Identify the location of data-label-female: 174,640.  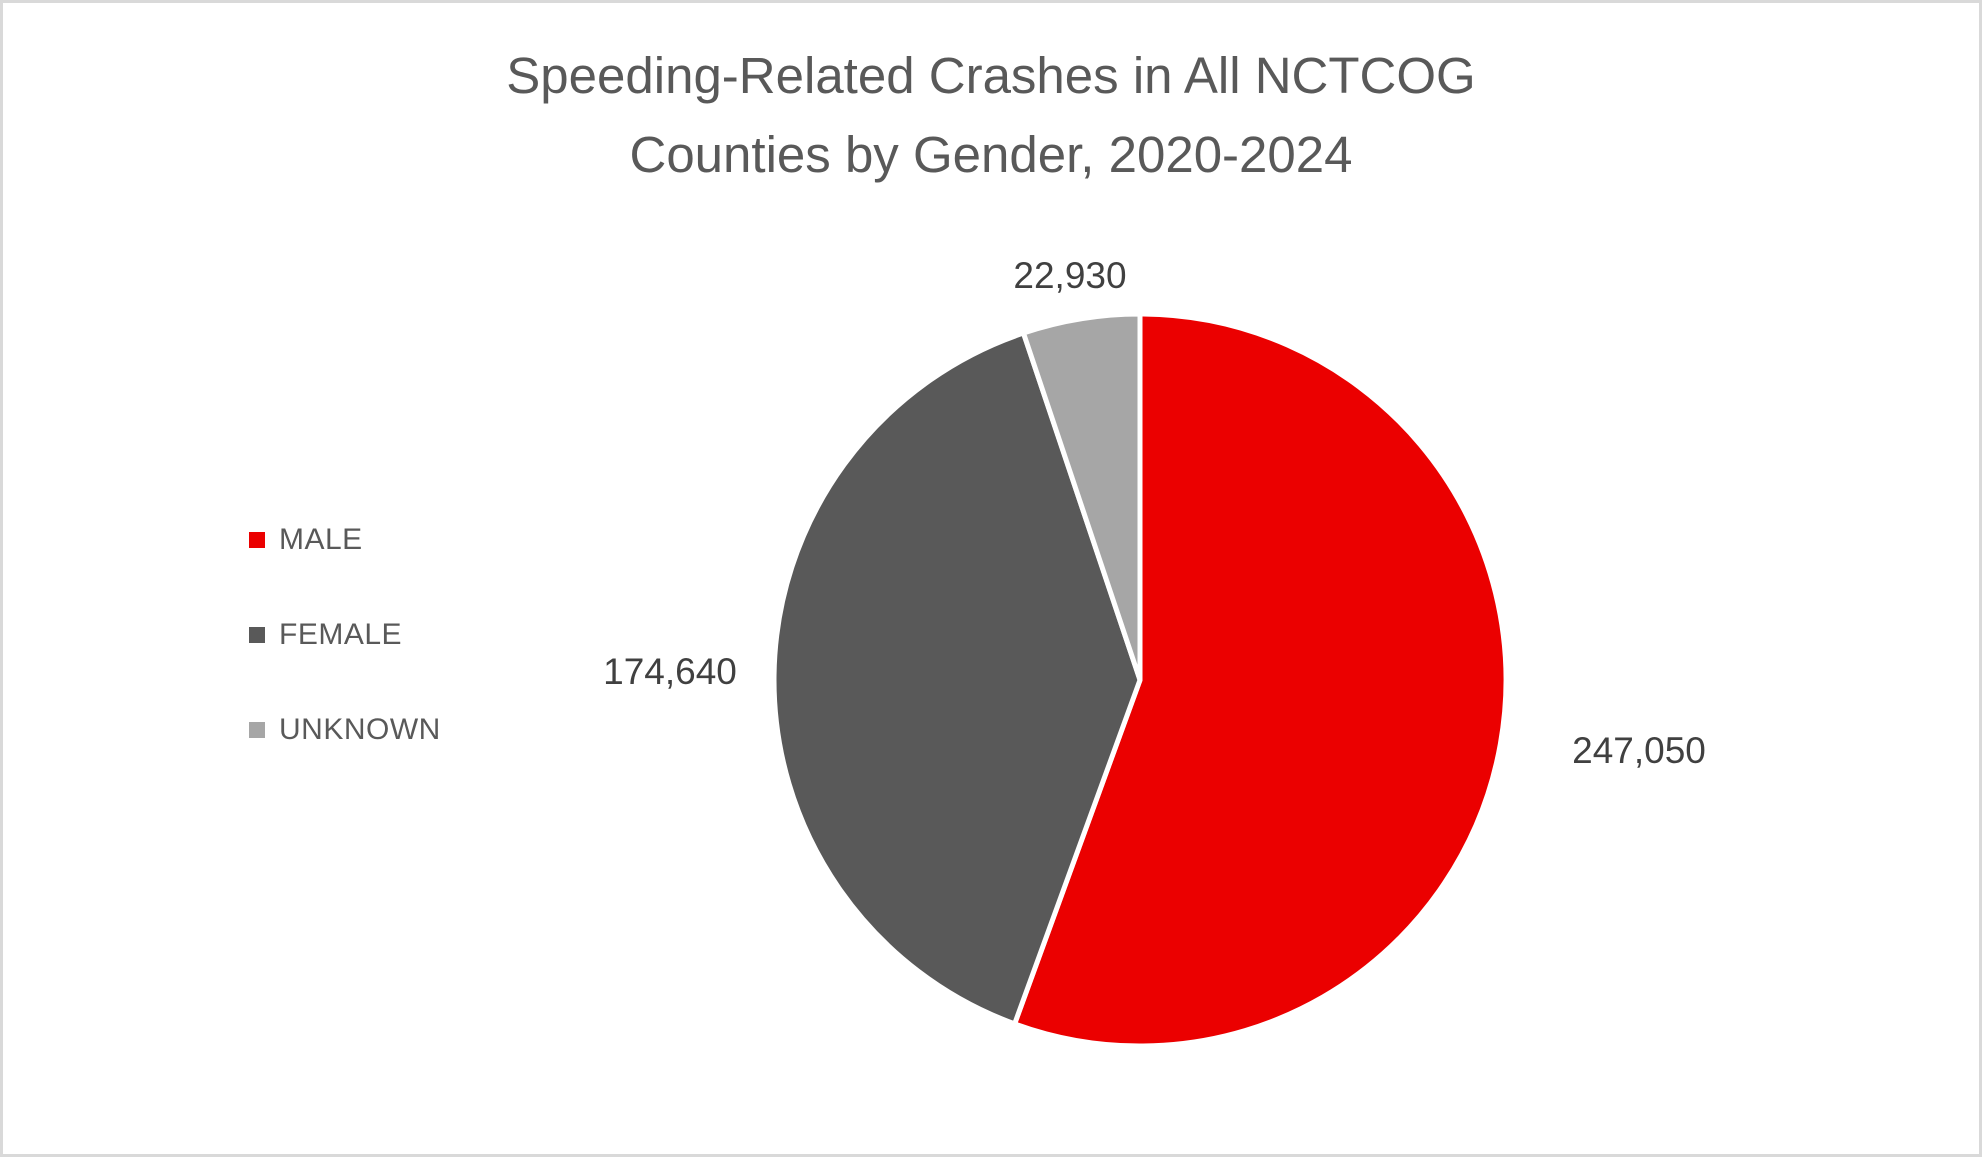
(670, 671).